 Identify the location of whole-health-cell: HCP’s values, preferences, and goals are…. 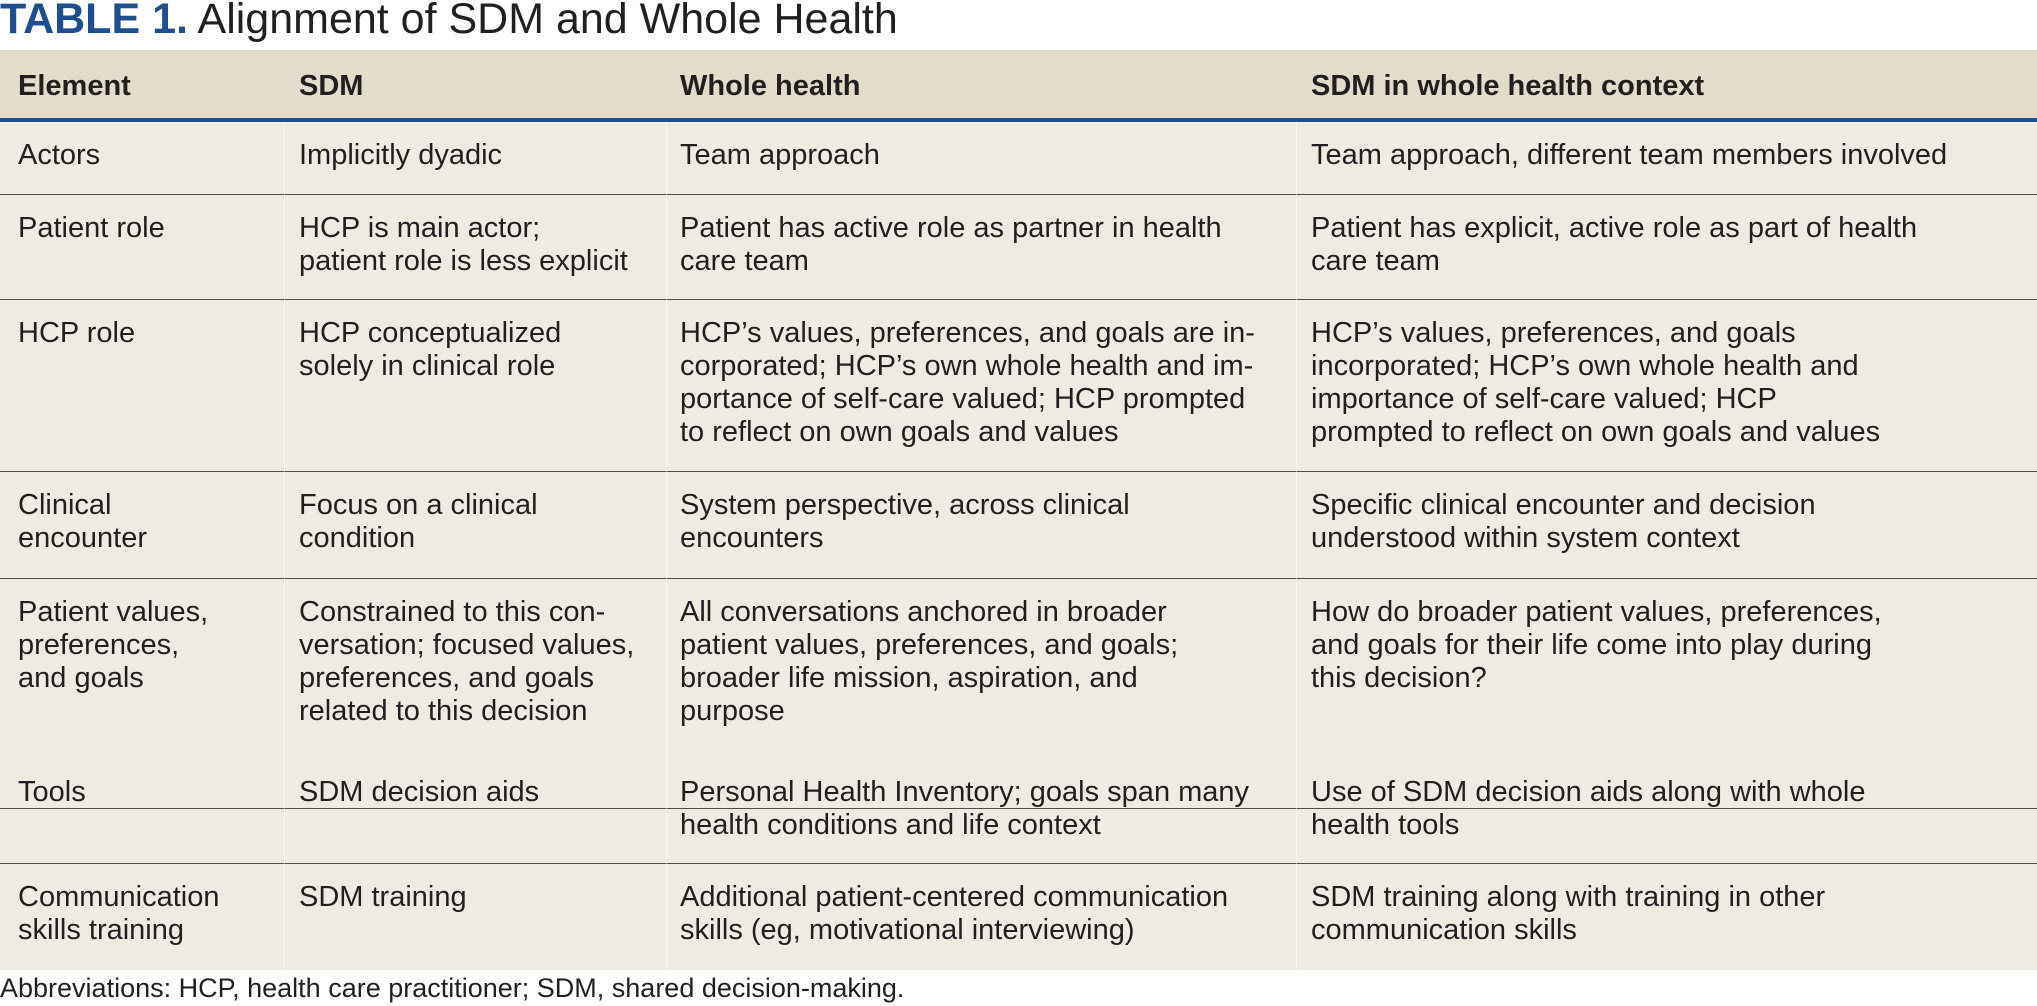
(967, 382).